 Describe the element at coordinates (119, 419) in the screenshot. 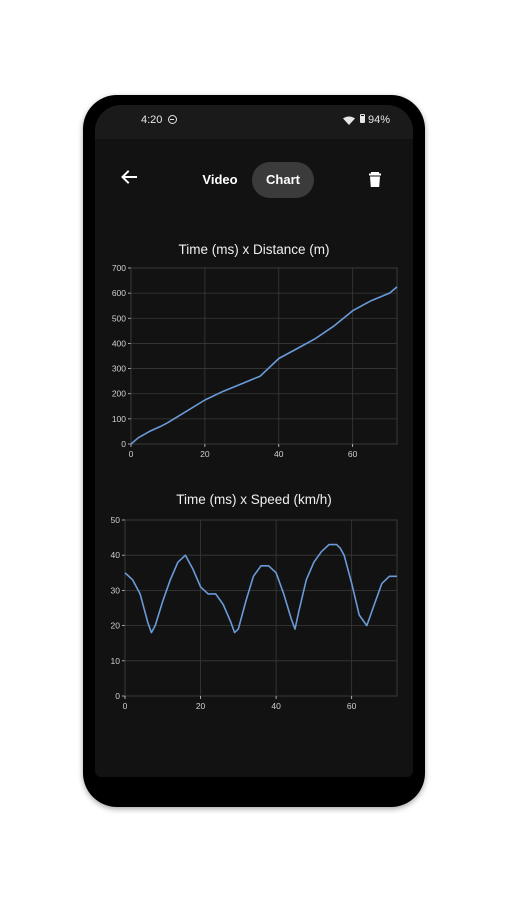

I see `y-tick-label: 100` at that location.